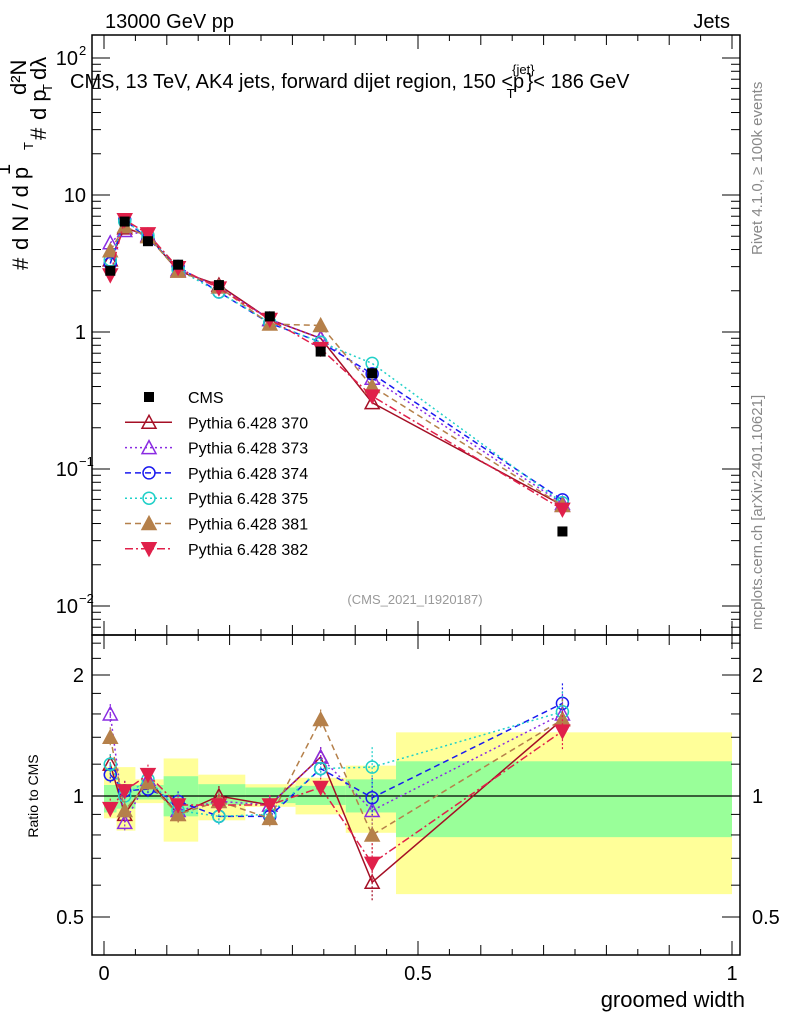  Describe the element at coordinates (82, 50) in the screenshot. I see `y-tick-exponent: 2` at that location.